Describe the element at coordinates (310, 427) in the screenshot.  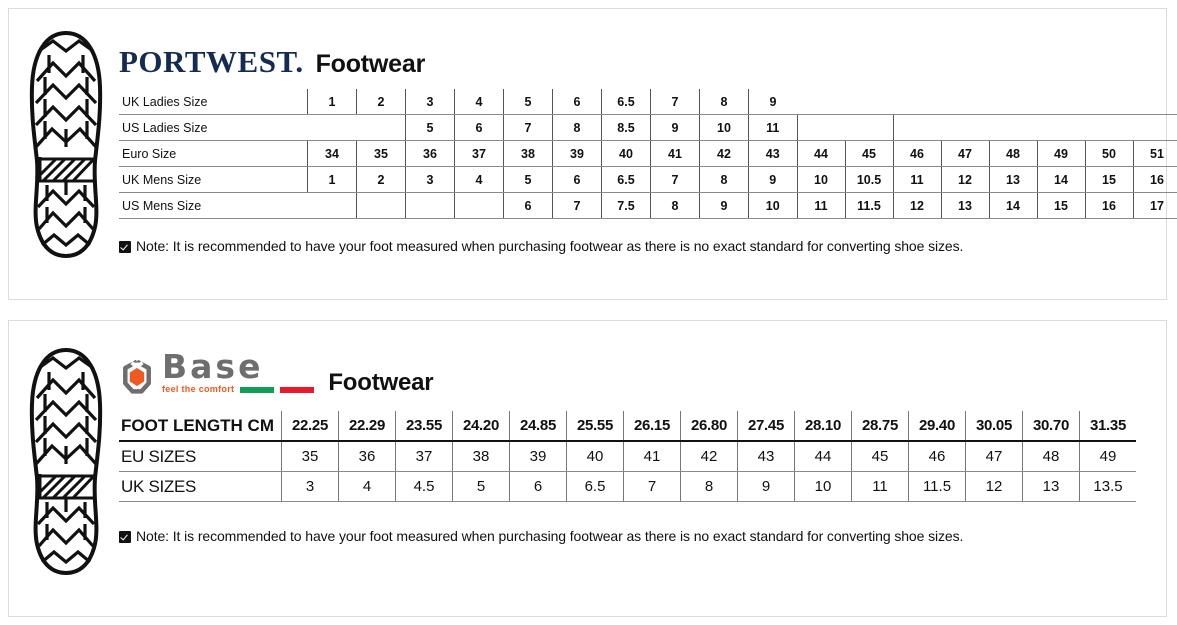
I see `size-cell: 22.25` at that location.